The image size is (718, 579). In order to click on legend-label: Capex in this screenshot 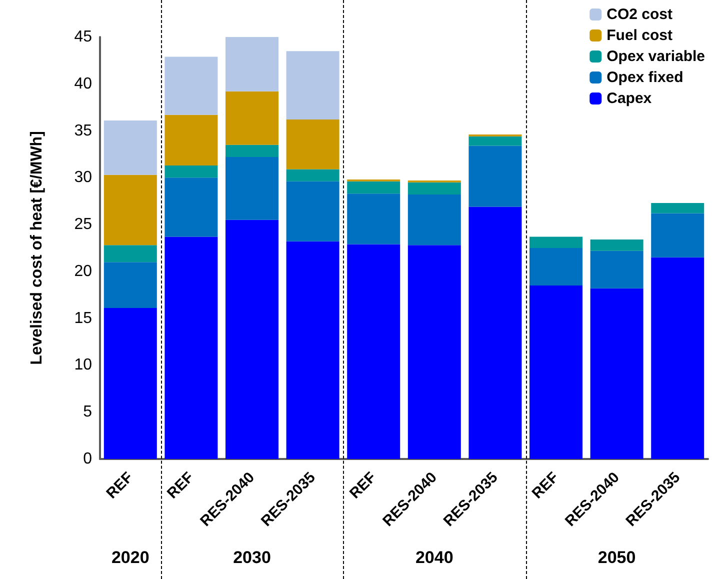, I will do `click(629, 98)`.